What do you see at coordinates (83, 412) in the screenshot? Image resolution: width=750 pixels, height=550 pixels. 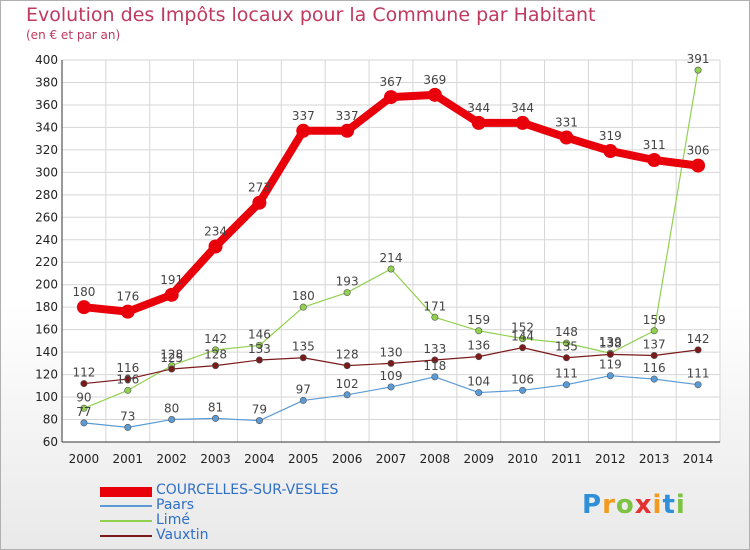 I see `series-1-data-label: 77` at bounding box center [83, 412].